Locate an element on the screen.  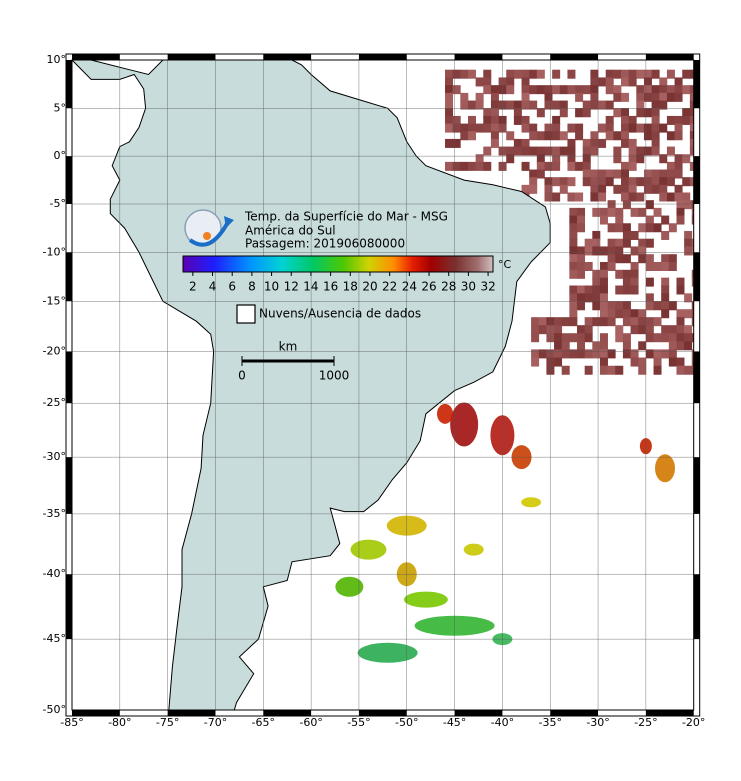
lat-tick-label: 0° is located at coordinates (60, 155).